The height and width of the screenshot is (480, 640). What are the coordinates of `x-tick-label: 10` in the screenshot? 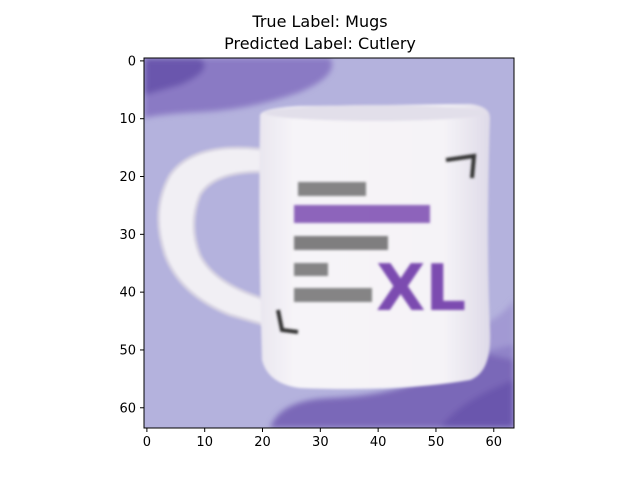 It's located at (204, 442).